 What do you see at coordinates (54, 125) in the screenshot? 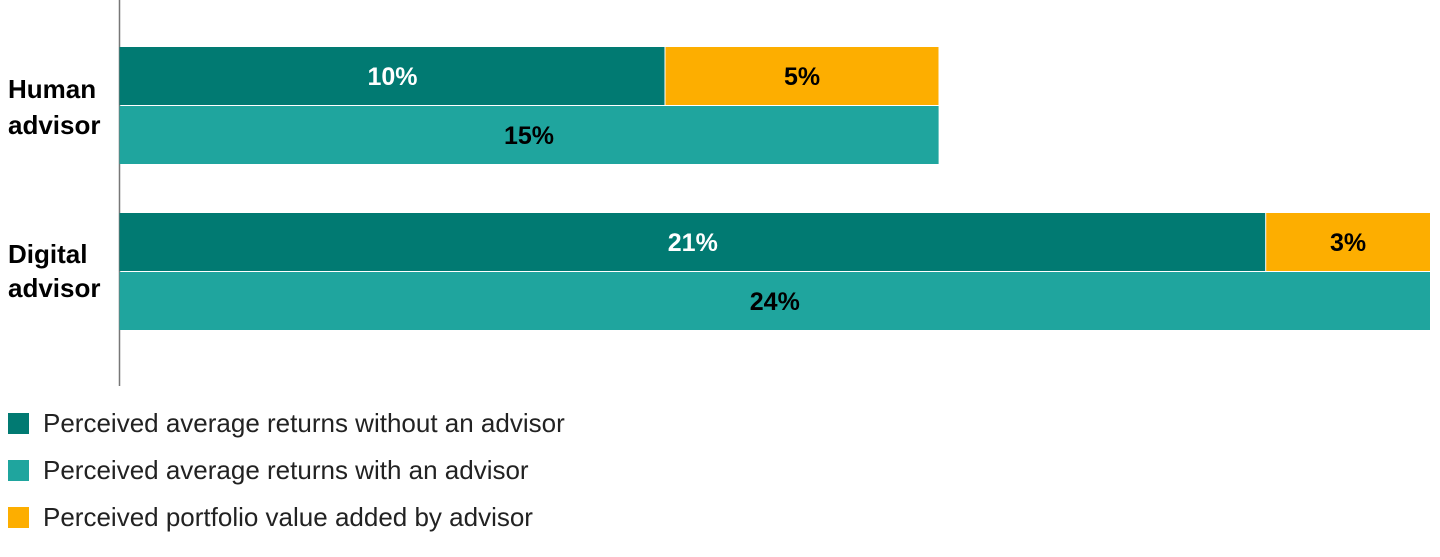
I see `category-label-human: advisor` at bounding box center [54, 125].